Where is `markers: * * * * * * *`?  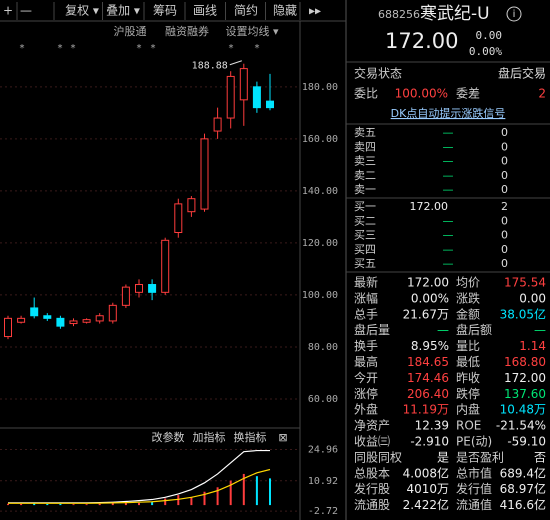
markers: * * * * * * * is located at coordinates (139, 48).